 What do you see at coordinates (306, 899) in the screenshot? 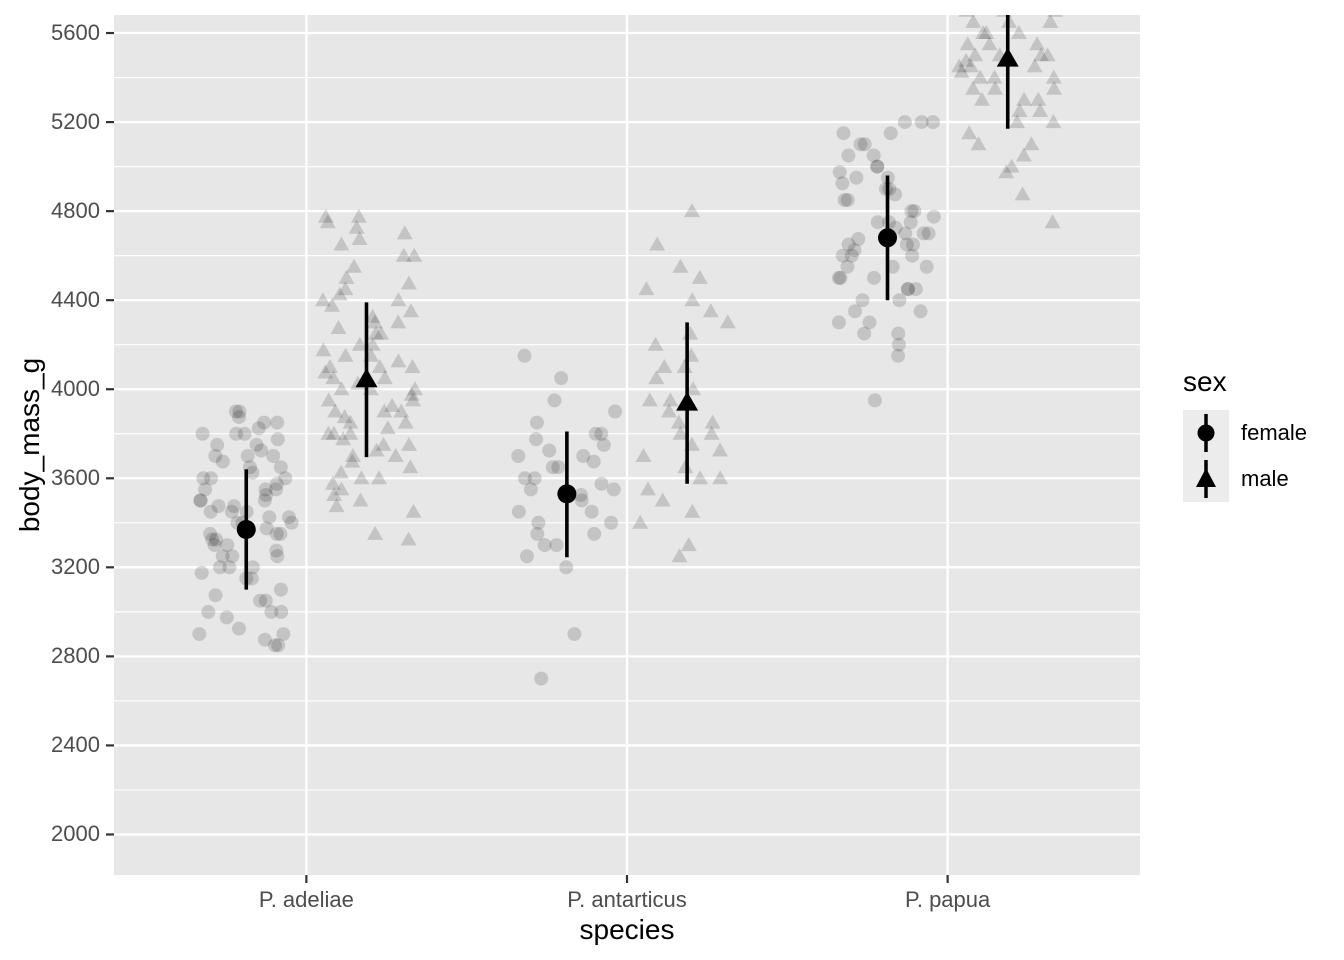
I see `x-tick-label: P. adeliae` at bounding box center [306, 899].